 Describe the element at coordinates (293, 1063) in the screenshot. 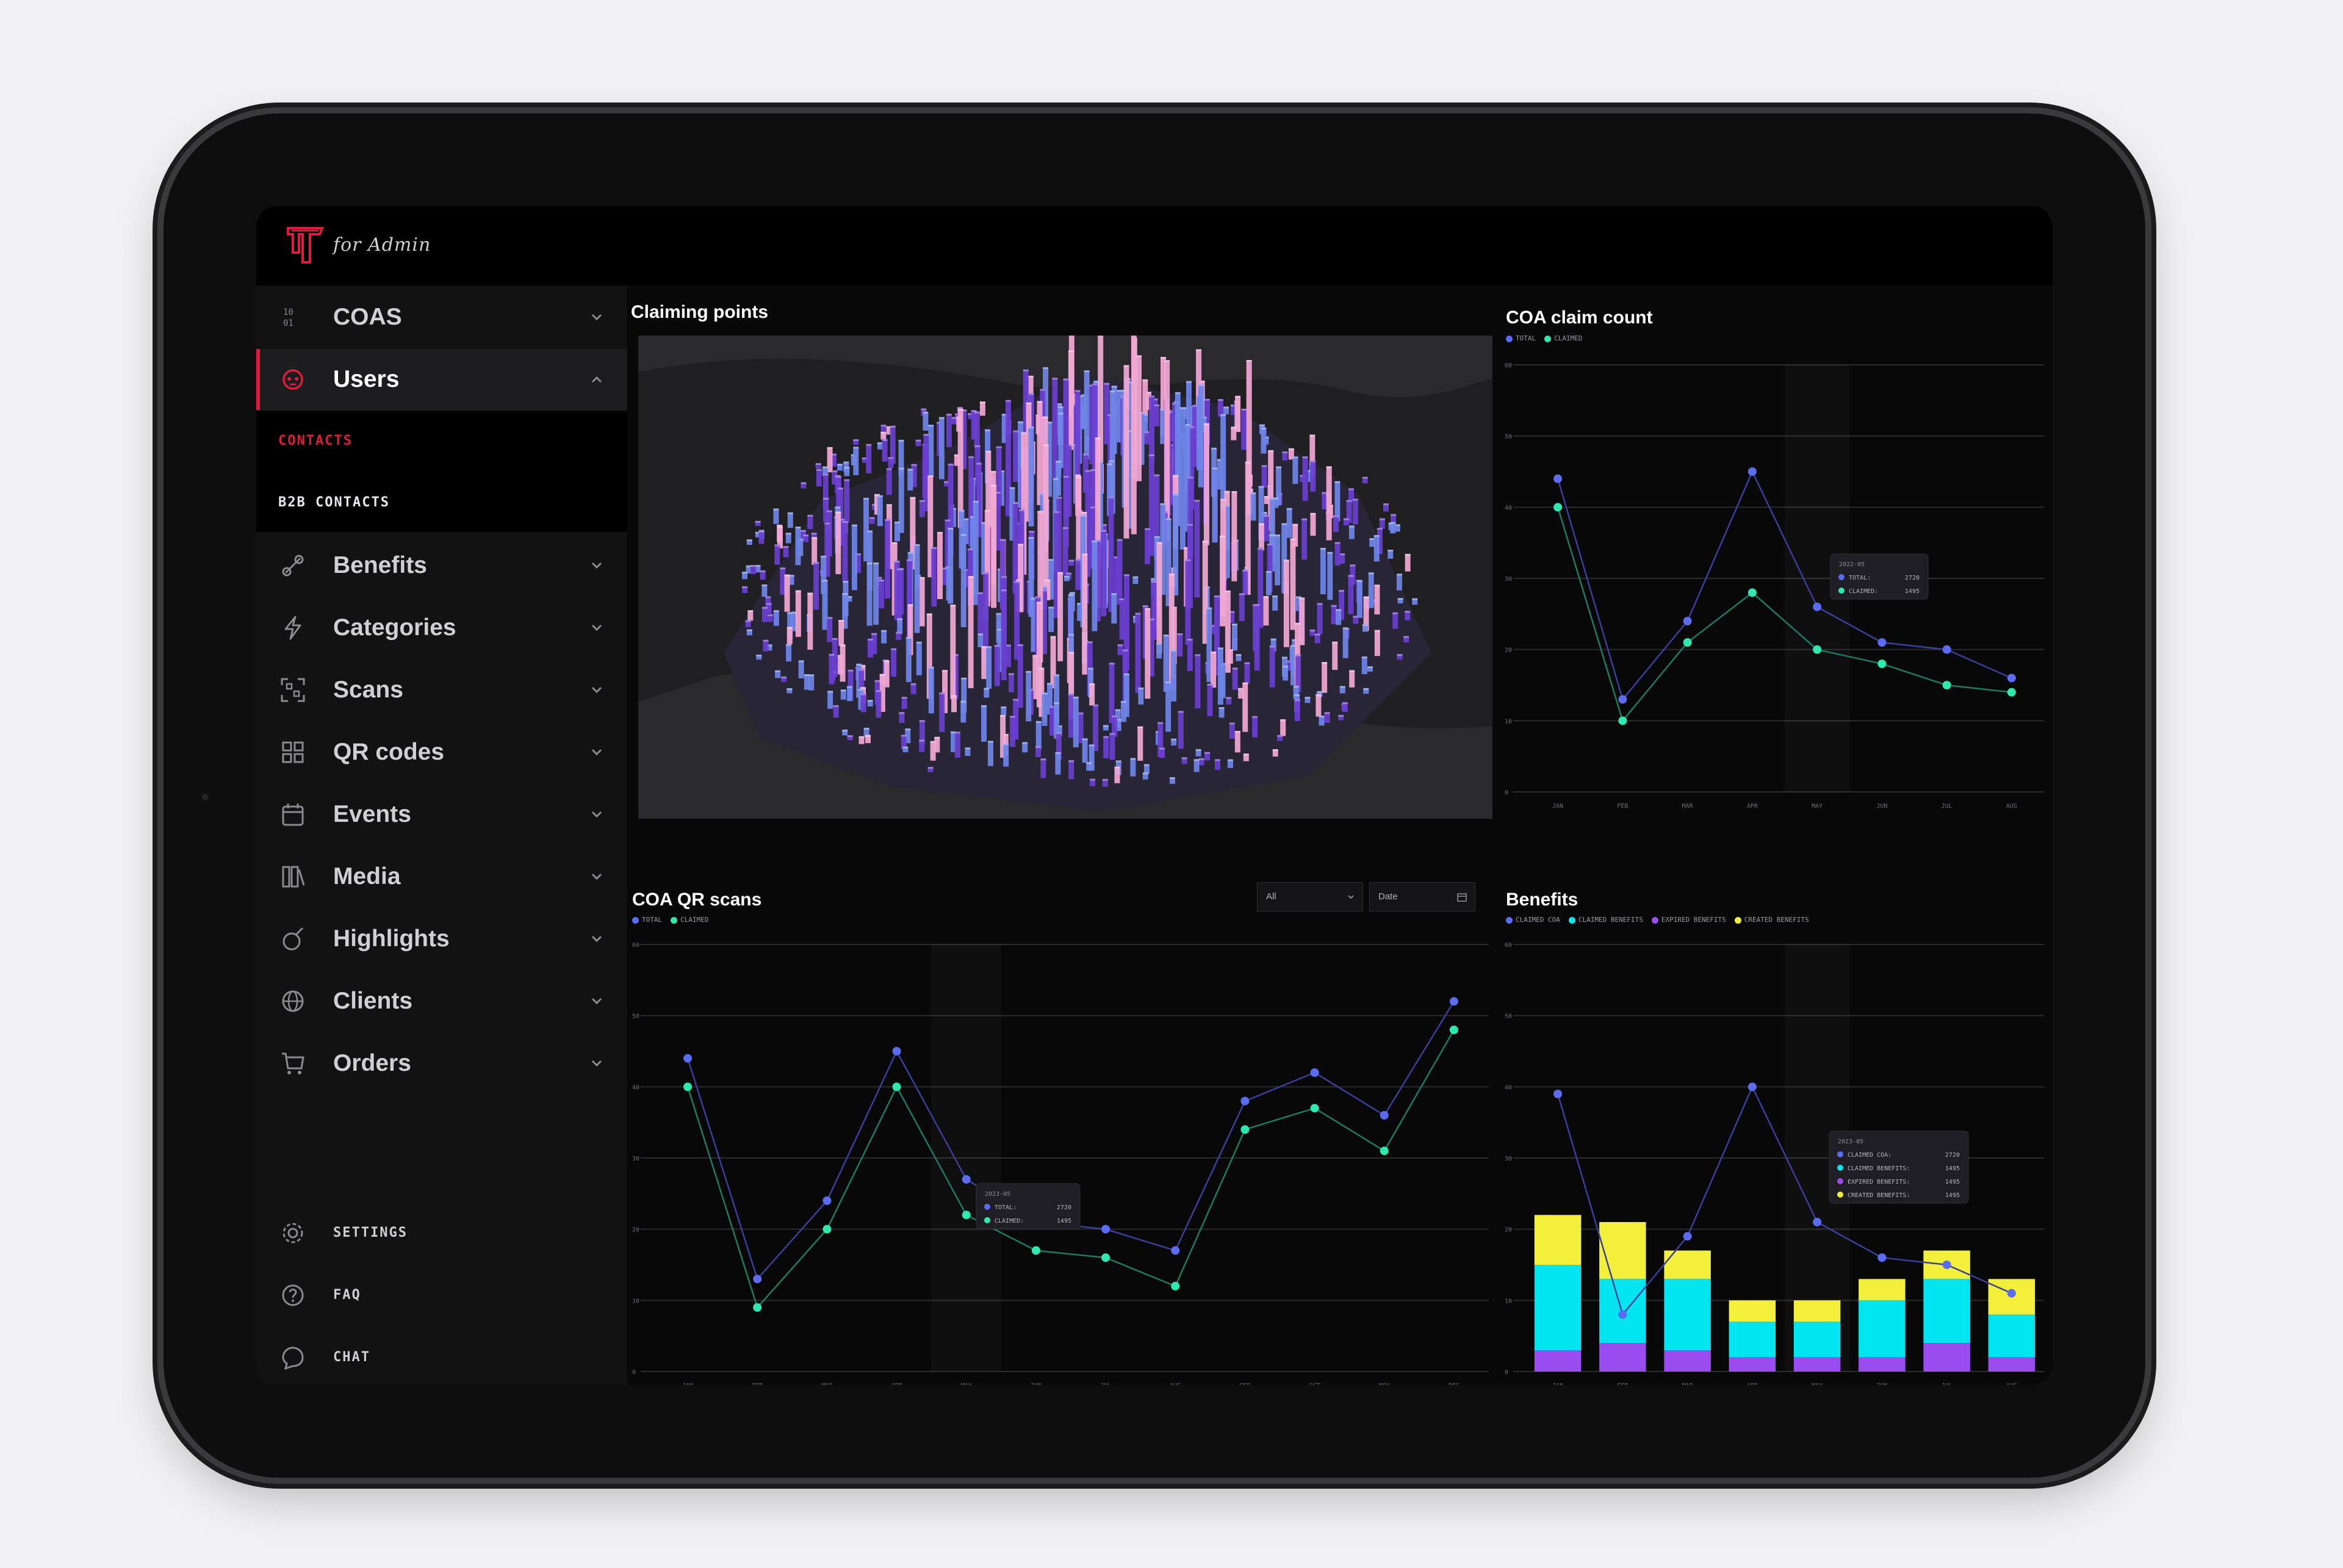

I see `cart-icon` at that location.